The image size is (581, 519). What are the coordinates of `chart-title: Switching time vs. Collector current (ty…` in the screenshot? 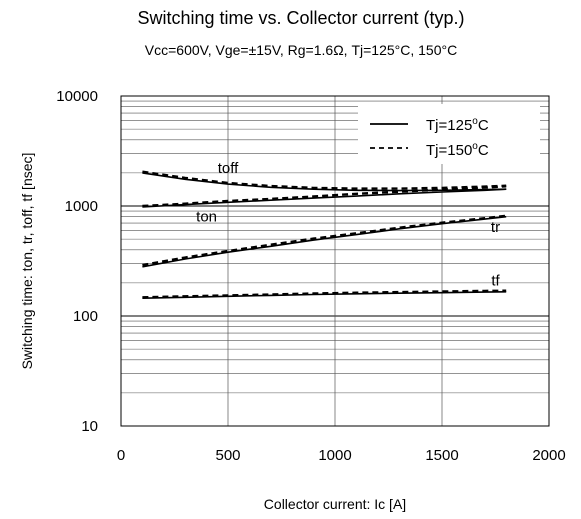 It's located at (300, 18).